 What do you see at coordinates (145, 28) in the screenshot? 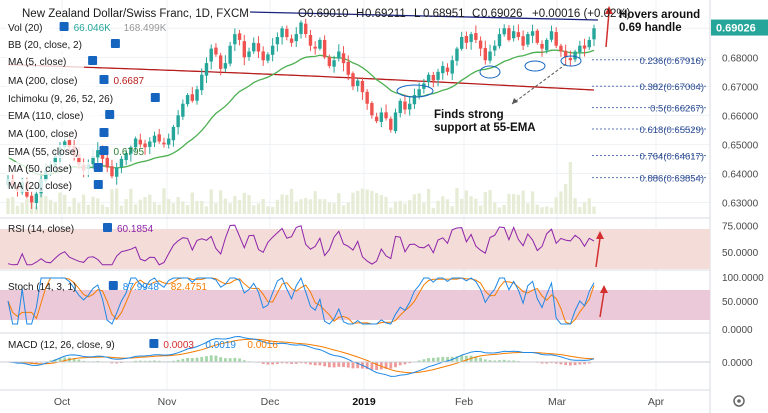
I see `legend-value: 168.499K` at bounding box center [145, 28].